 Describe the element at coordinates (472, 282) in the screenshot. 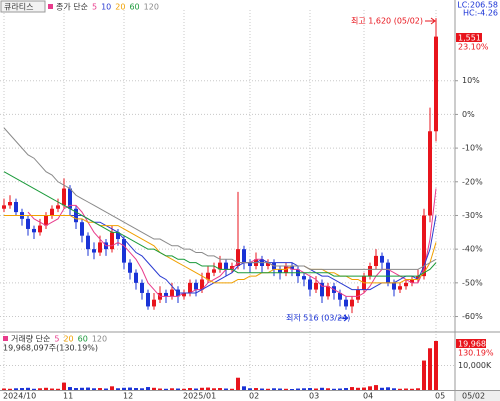

I see `y-tick-label: -50%` at that location.